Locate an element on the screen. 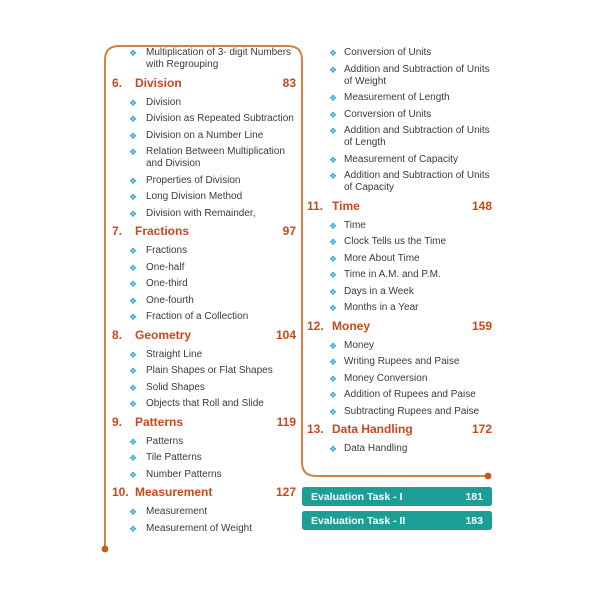  evaluation-task-label: Evaluation Task - I is located at coordinates (357, 496).